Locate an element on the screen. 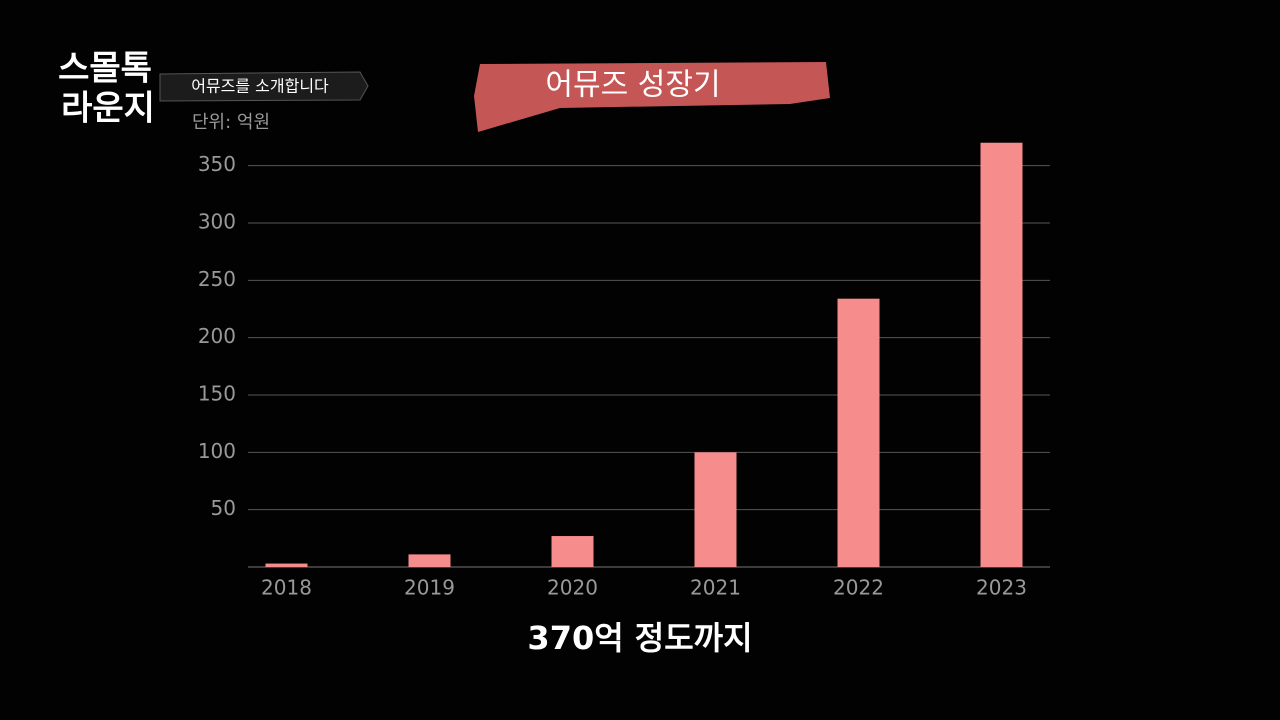 This screenshot has width=1280, height=720. x-tick-label: 2019 is located at coordinates (429, 588).